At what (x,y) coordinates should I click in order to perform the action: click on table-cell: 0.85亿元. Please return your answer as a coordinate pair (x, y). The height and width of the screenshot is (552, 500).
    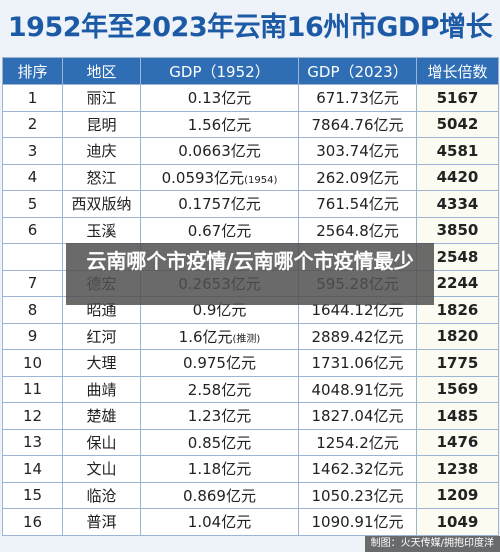
    Looking at the image, I should click on (219, 442).